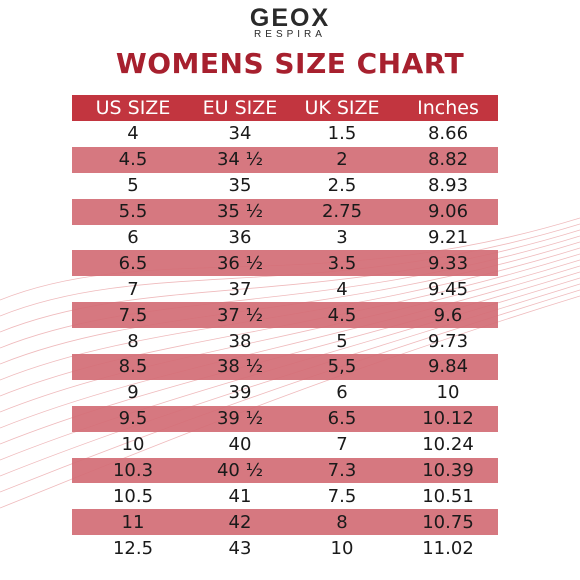  Describe the element at coordinates (448, 186) in the screenshot. I see `inches-cell: 8.93` at that location.